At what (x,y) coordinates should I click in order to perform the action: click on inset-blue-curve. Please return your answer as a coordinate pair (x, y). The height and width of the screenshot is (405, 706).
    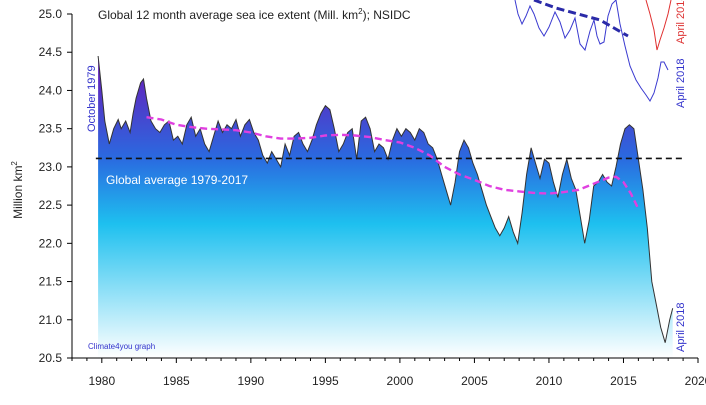
    Looking at the image, I should click on (591, 51).